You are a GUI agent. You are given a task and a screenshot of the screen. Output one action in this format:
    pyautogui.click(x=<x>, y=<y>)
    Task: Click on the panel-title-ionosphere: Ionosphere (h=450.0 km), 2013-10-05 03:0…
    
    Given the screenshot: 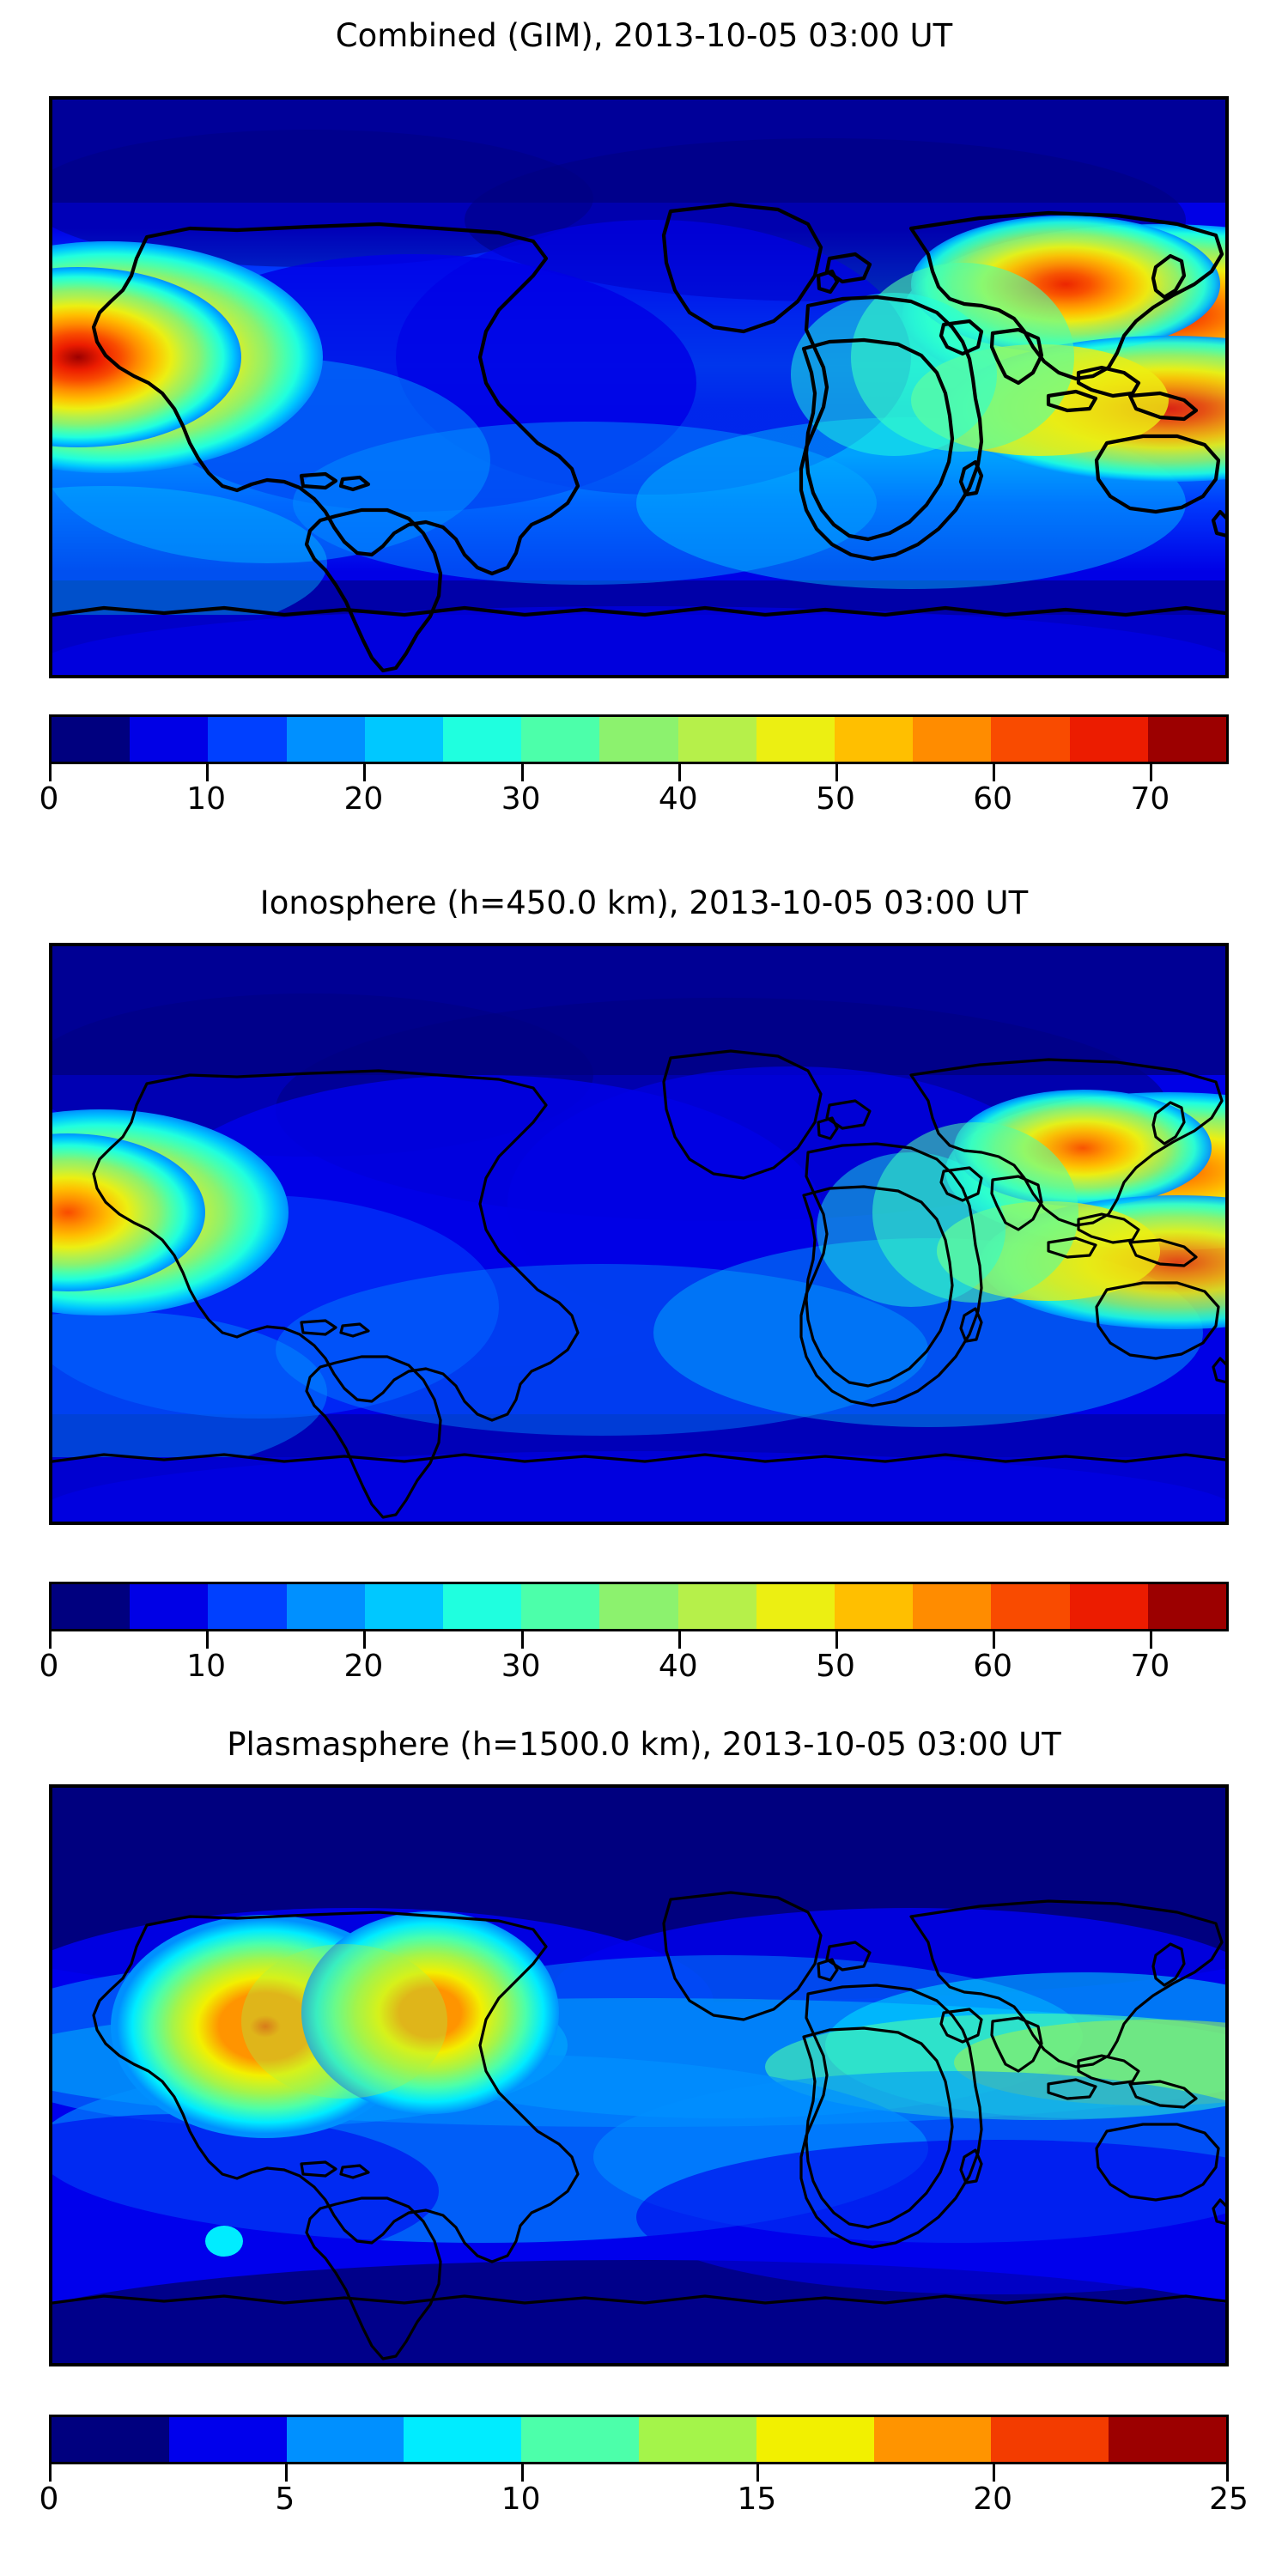 What is the action you would take?
    pyautogui.click(x=644, y=903)
    